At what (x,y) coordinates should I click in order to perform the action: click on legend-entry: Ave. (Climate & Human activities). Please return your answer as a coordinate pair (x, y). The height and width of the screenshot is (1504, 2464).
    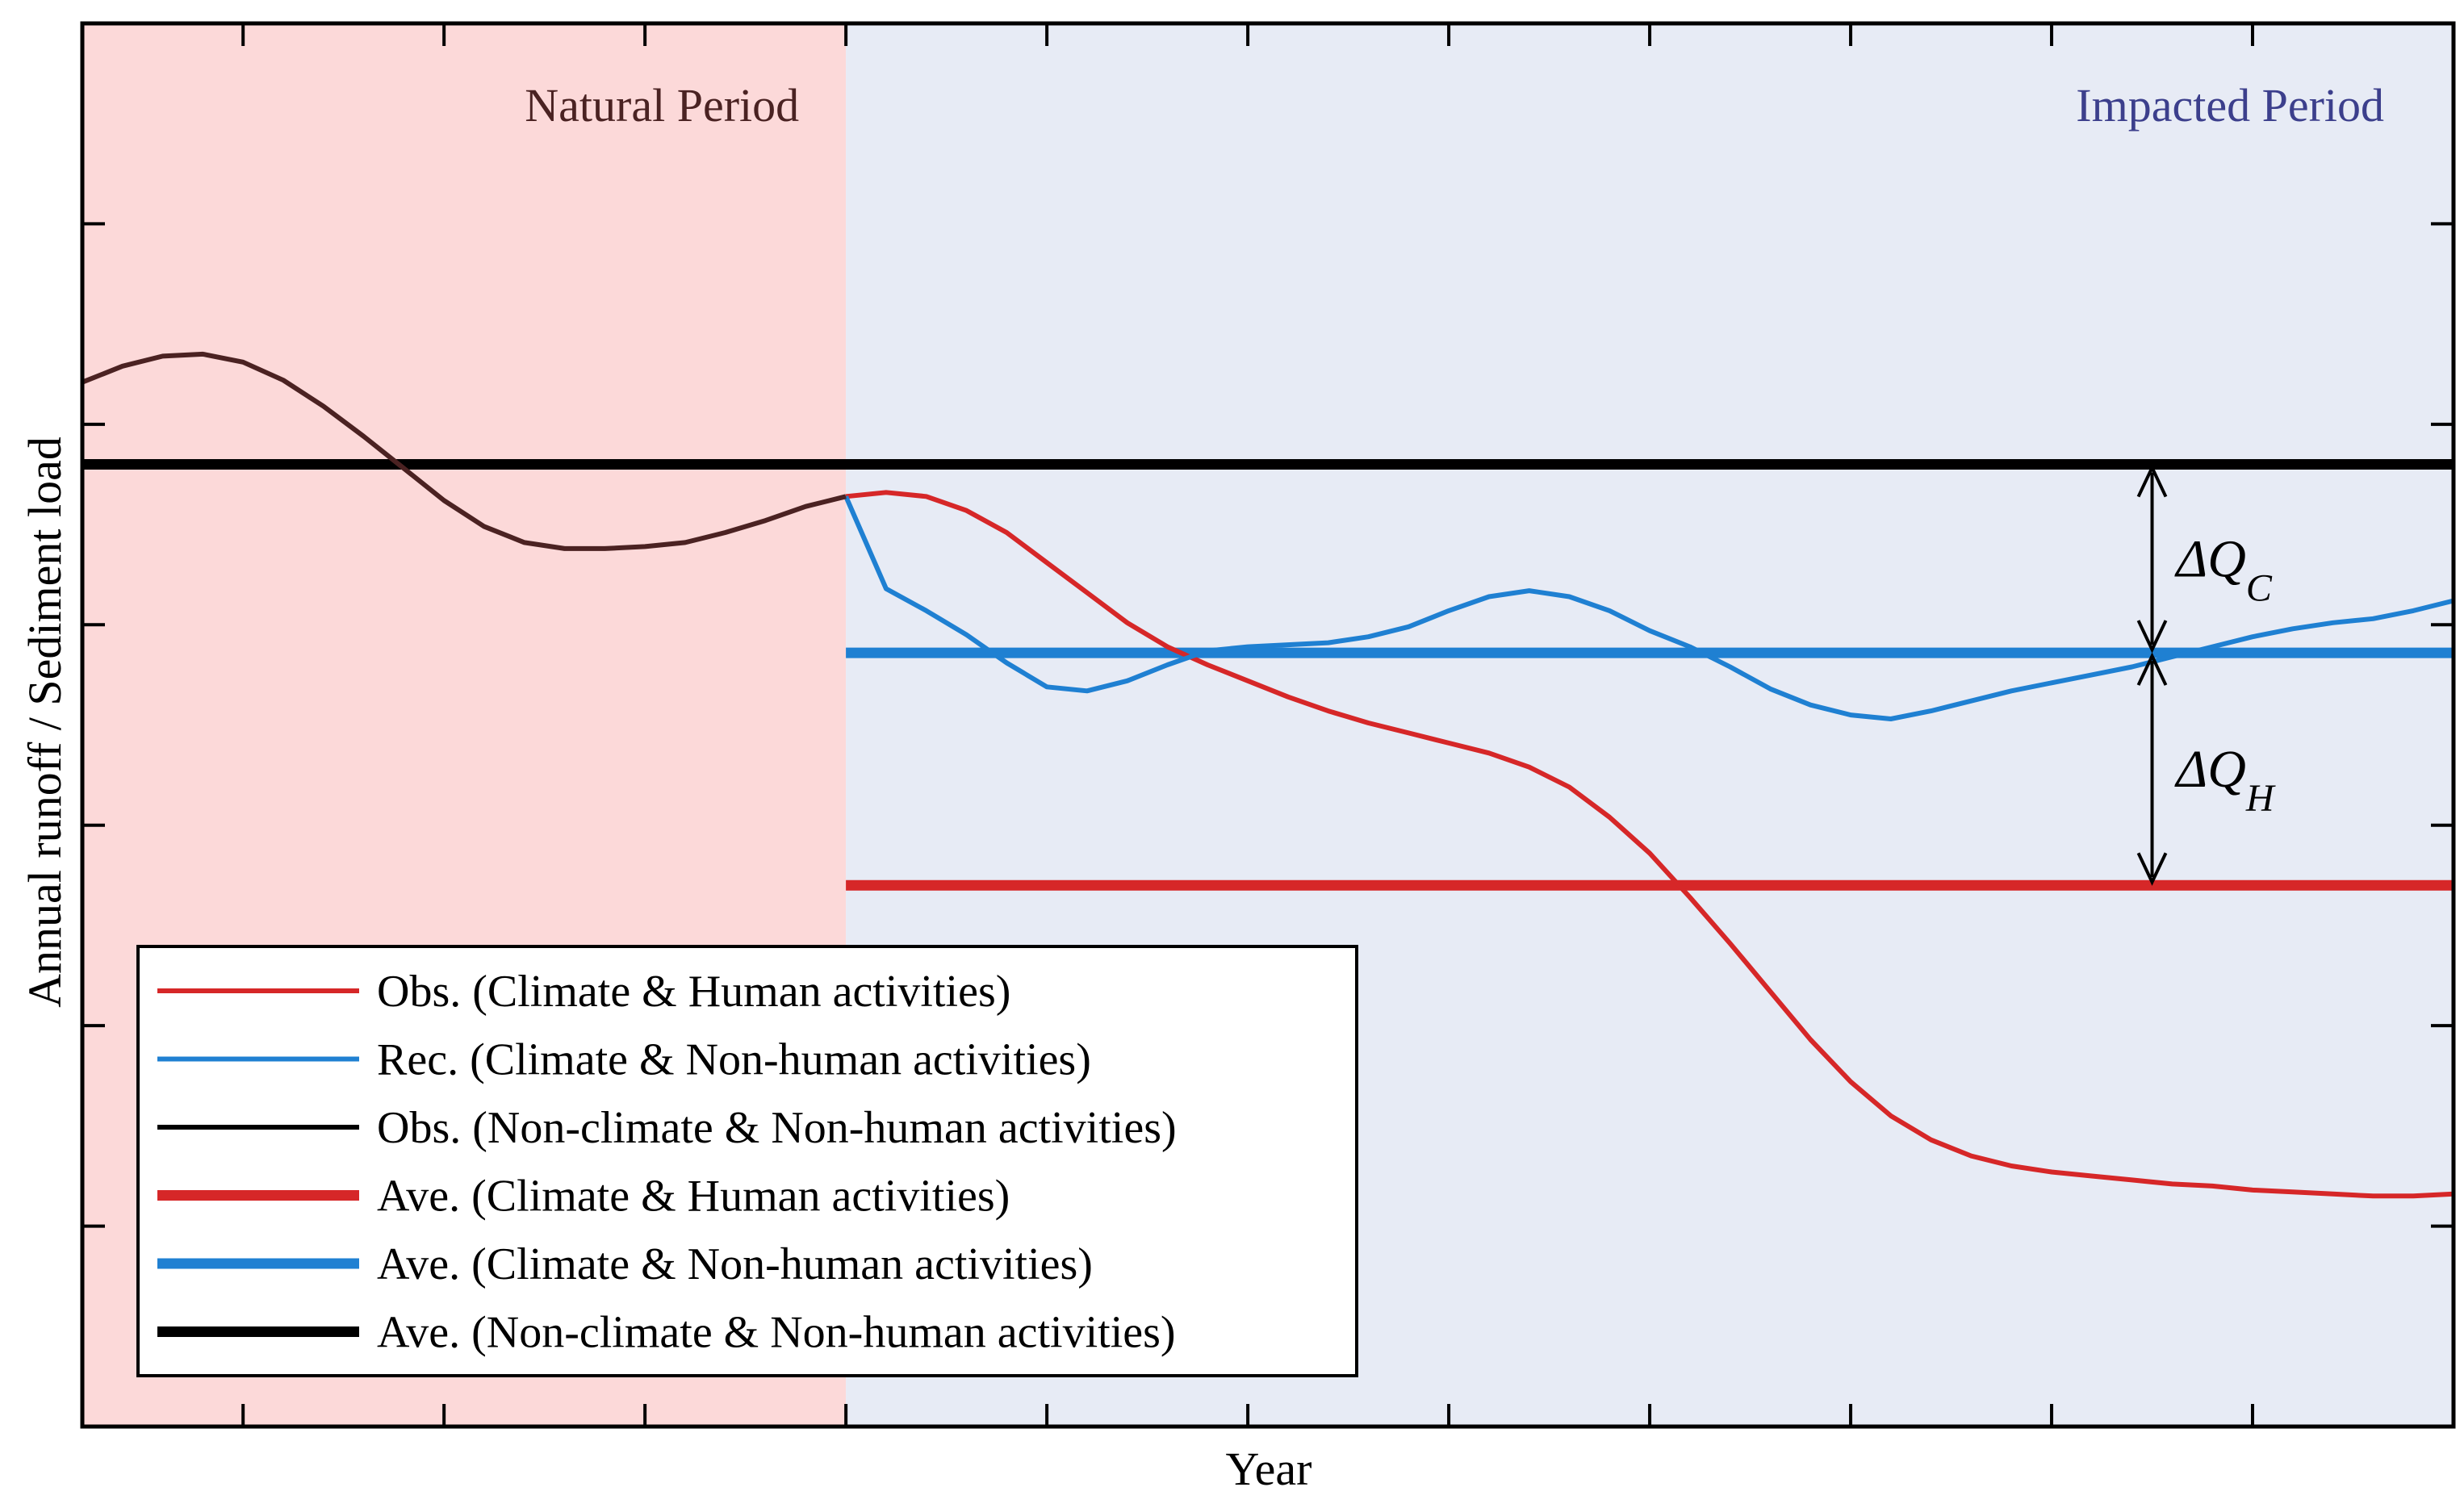
    Looking at the image, I should click on (583, 1197).